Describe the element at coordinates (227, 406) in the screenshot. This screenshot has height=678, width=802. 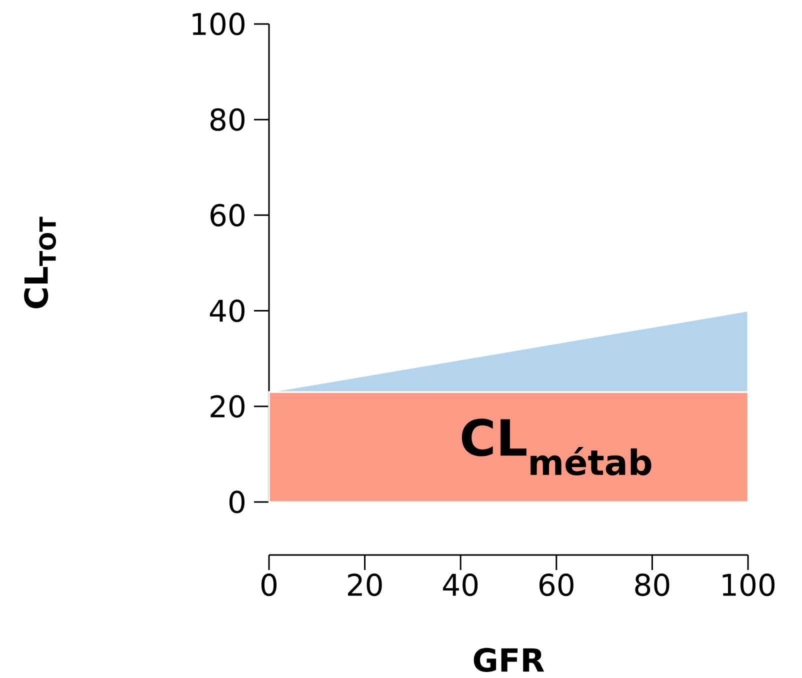
I see `y-tick-label: 20` at that location.